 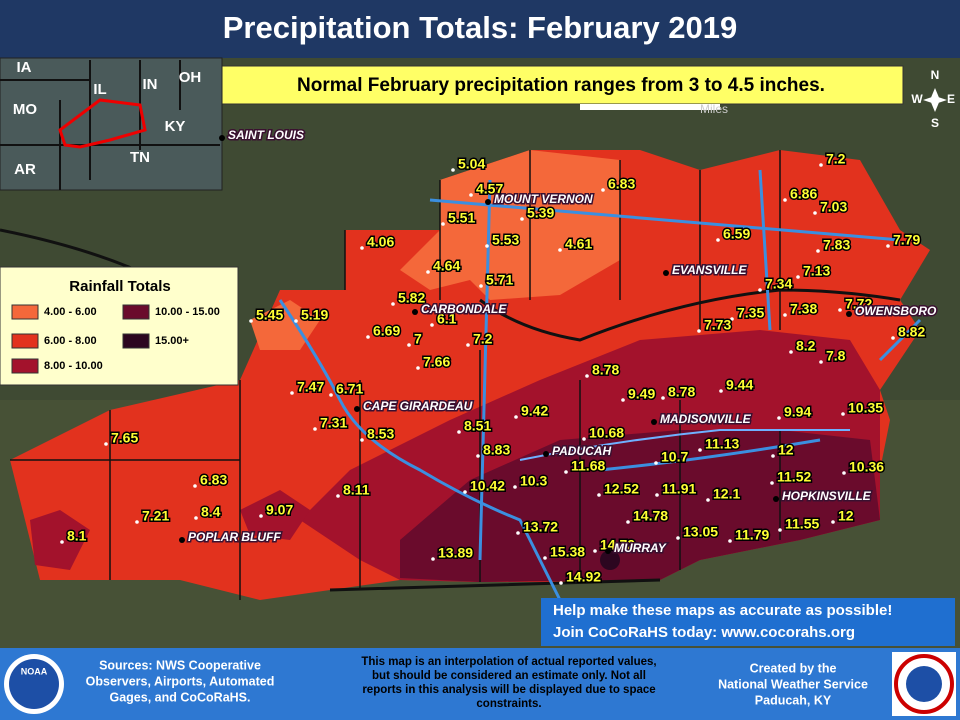 I want to click on station-value: 11.79, so click(x=752, y=535).